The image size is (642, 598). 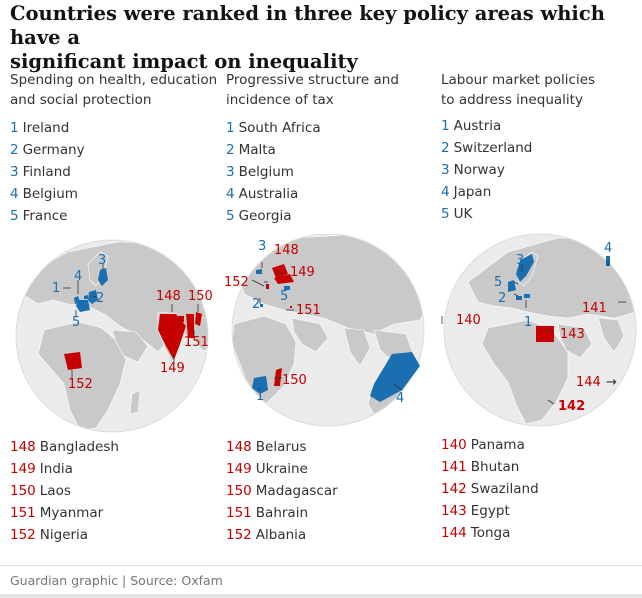 What do you see at coordinates (287, 288) in the screenshot?
I see `georgia-shape` at bounding box center [287, 288].